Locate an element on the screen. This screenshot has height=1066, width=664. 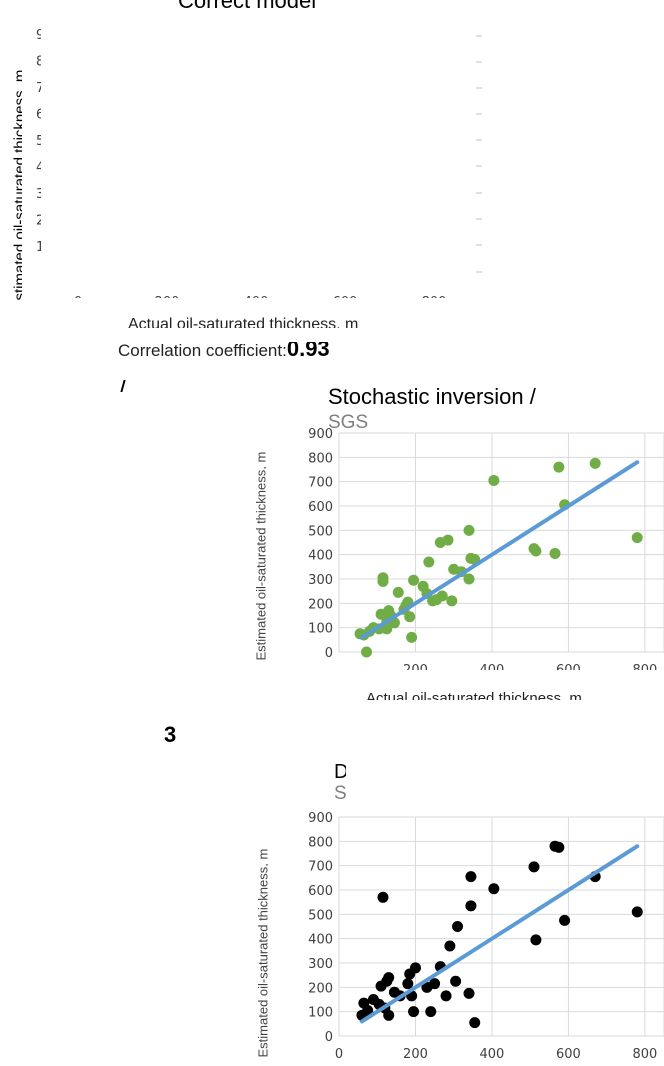
chart-3-y-tick-label: 100 is located at coordinates (320, 1013).